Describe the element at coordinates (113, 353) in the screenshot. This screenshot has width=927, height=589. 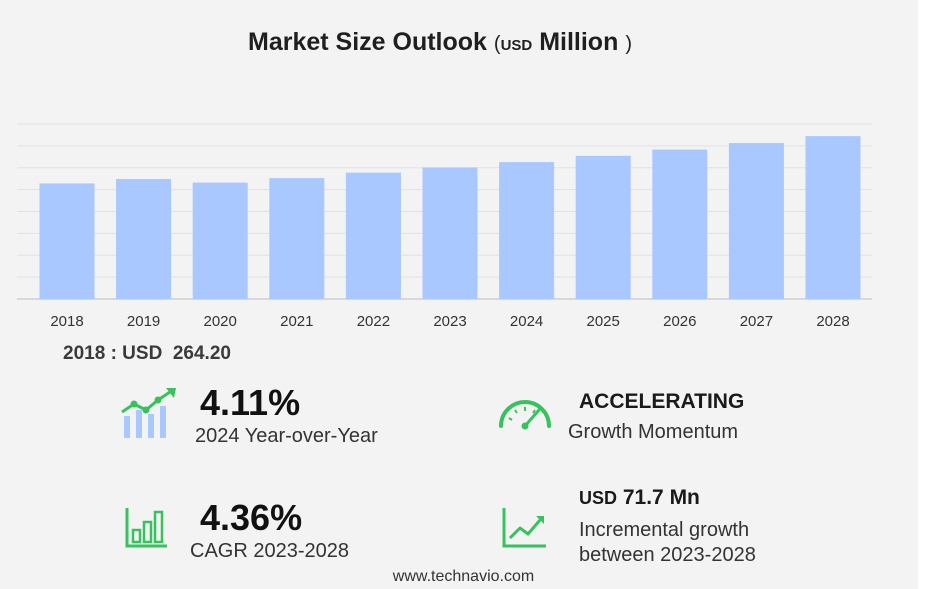
I see `base-sep: :` at that location.